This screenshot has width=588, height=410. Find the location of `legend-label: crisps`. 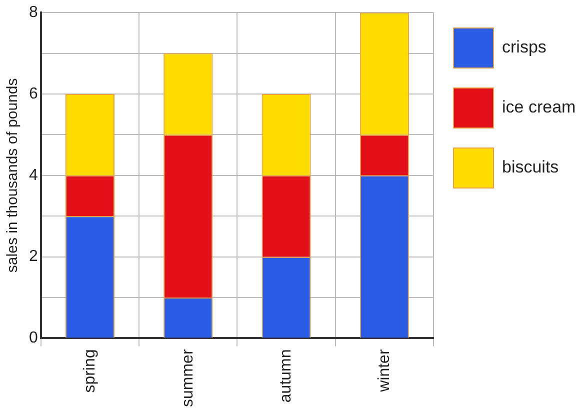

legend-label: crisps is located at coordinates (524, 47).